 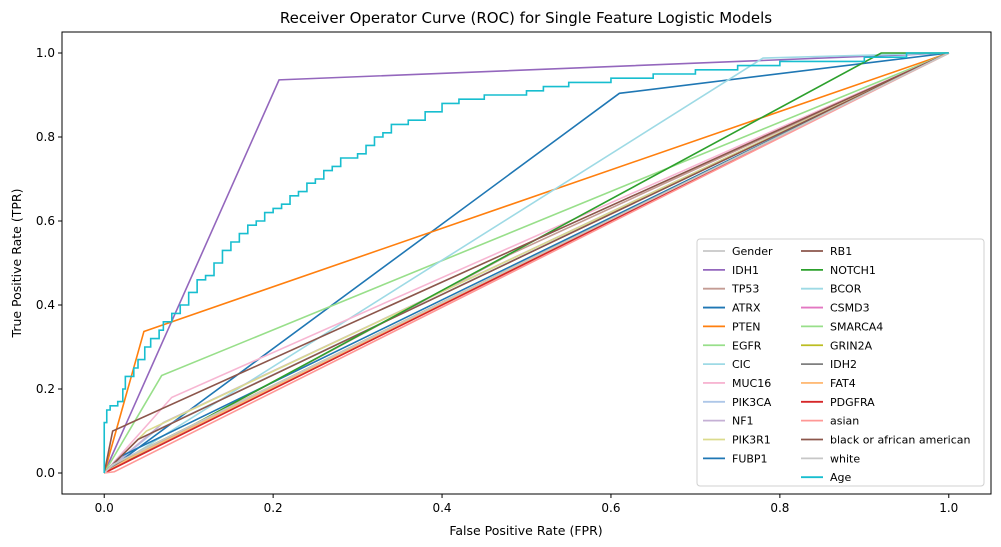 I want to click on legend-label: ATRX, so click(x=746, y=308).